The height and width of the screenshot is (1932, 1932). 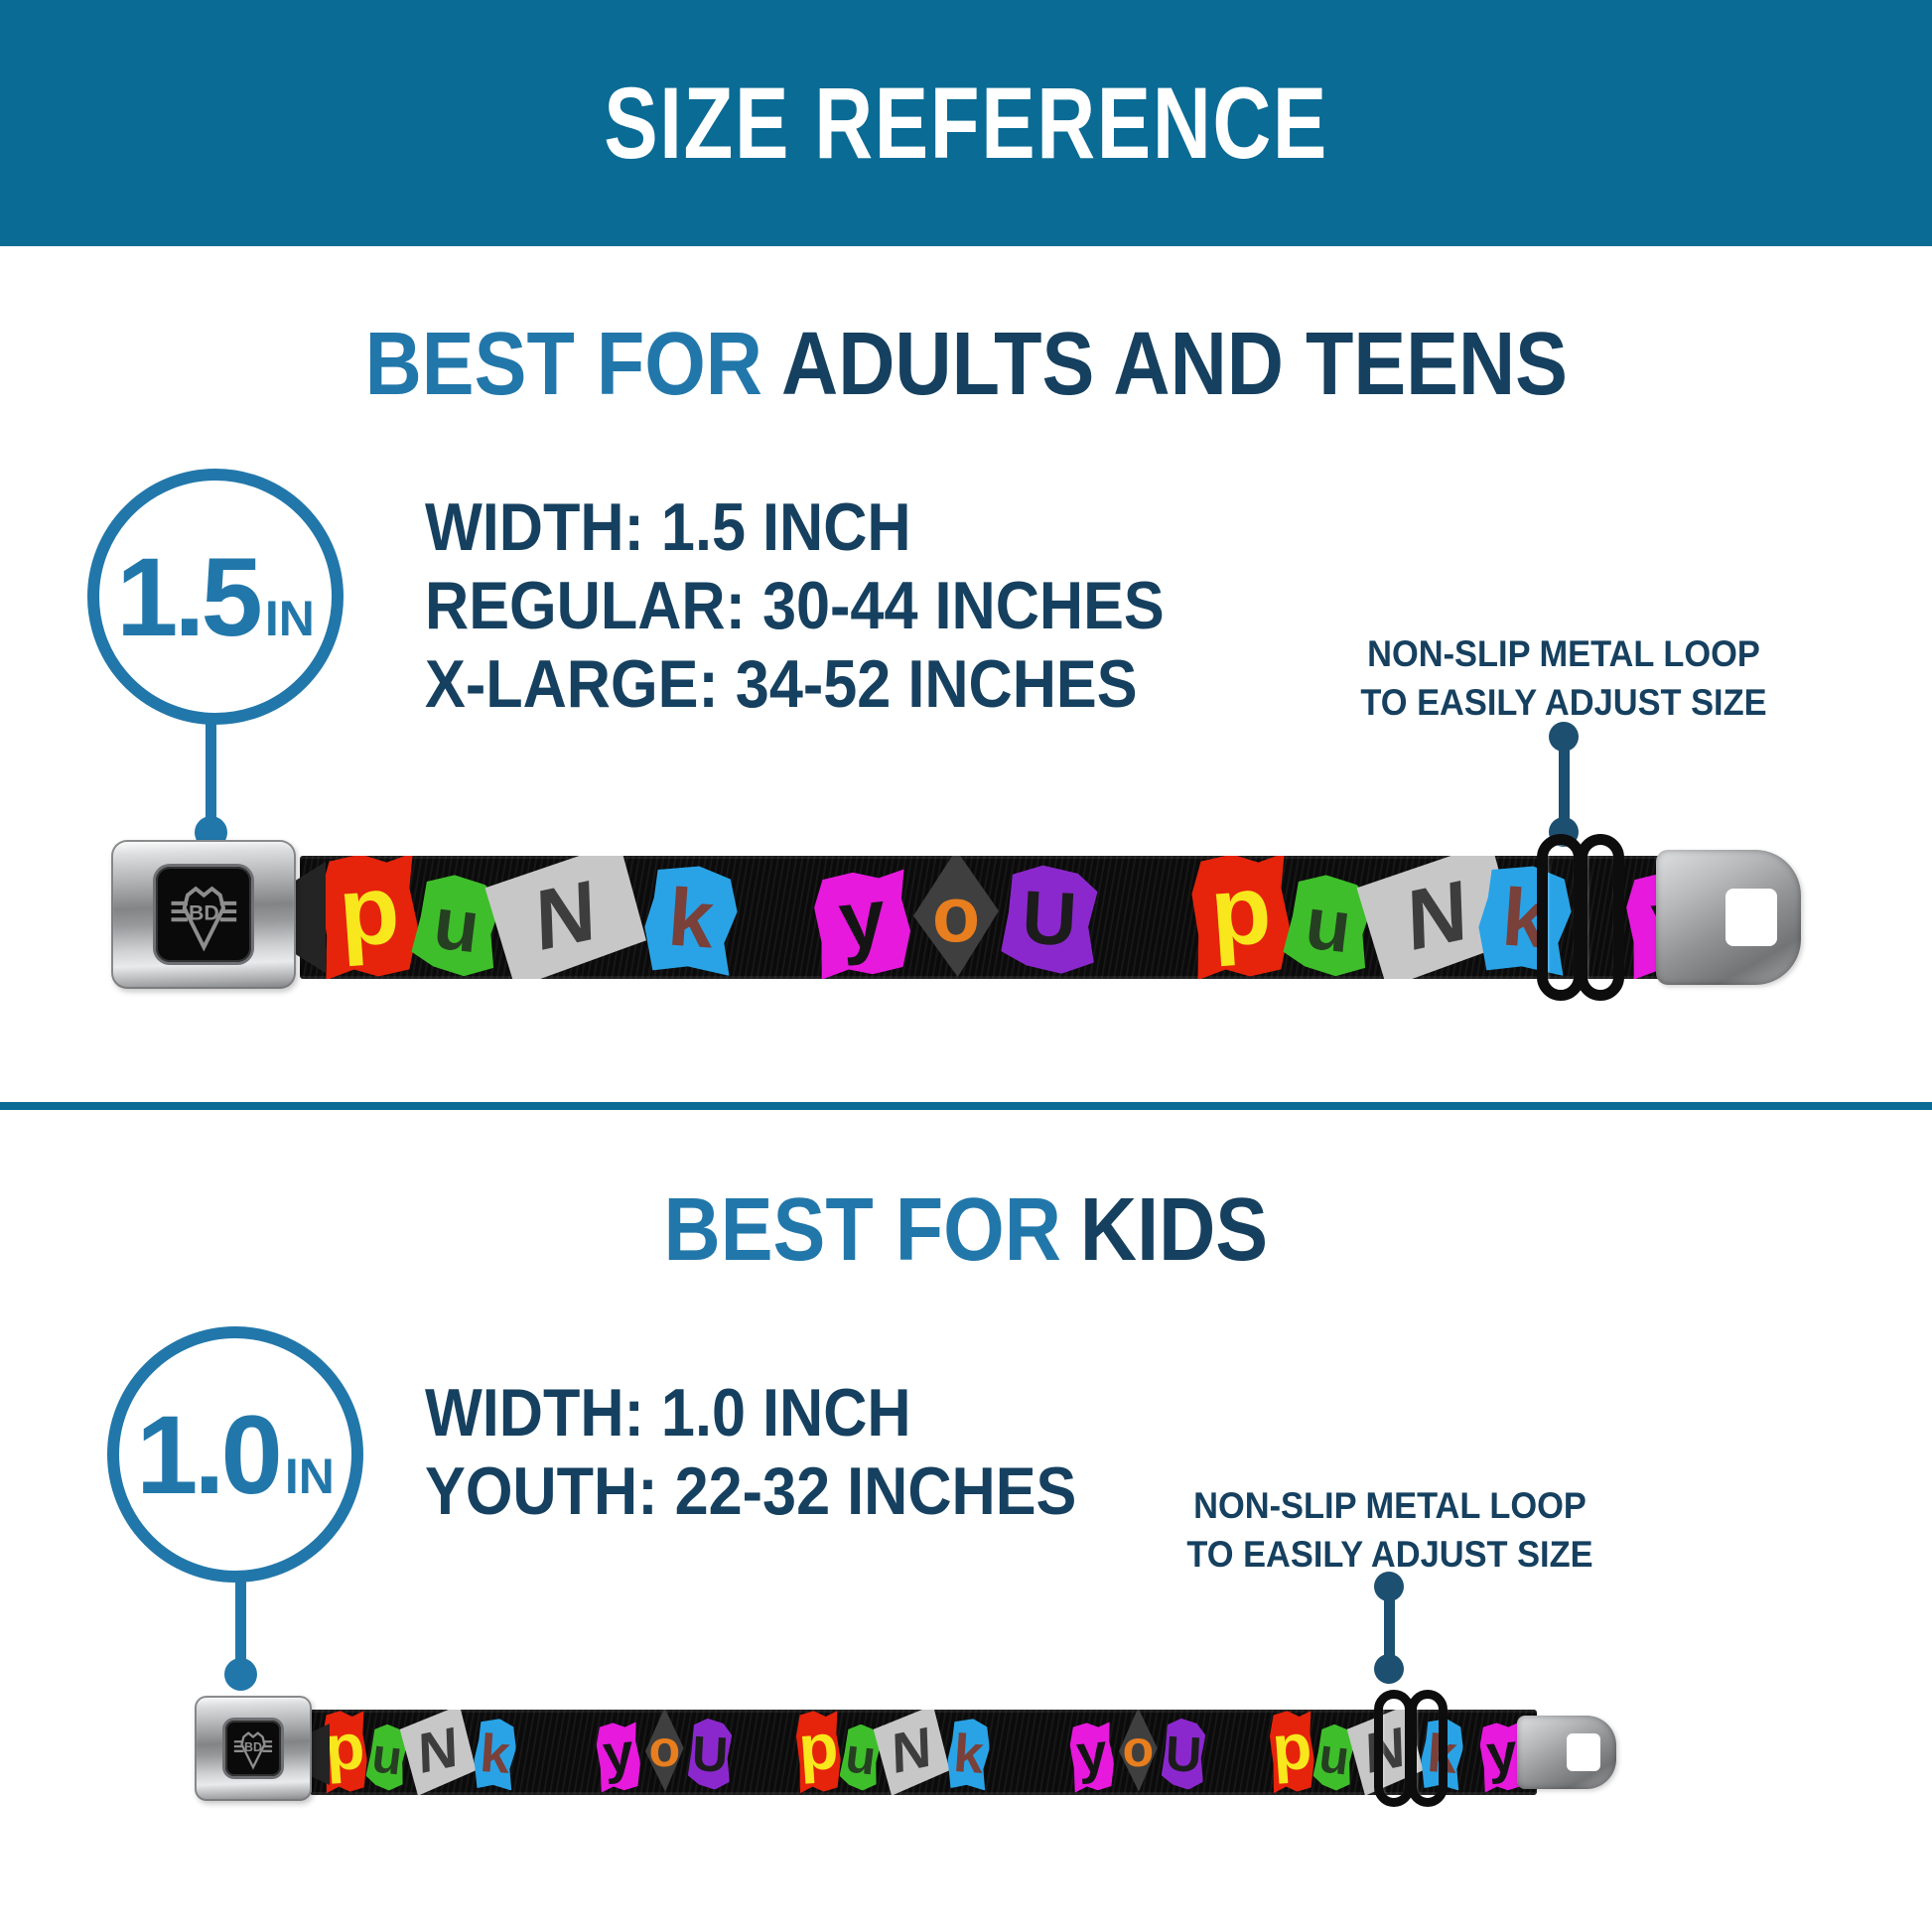 I want to click on annotation-connector-dot, so click(x=1389, y=1669).